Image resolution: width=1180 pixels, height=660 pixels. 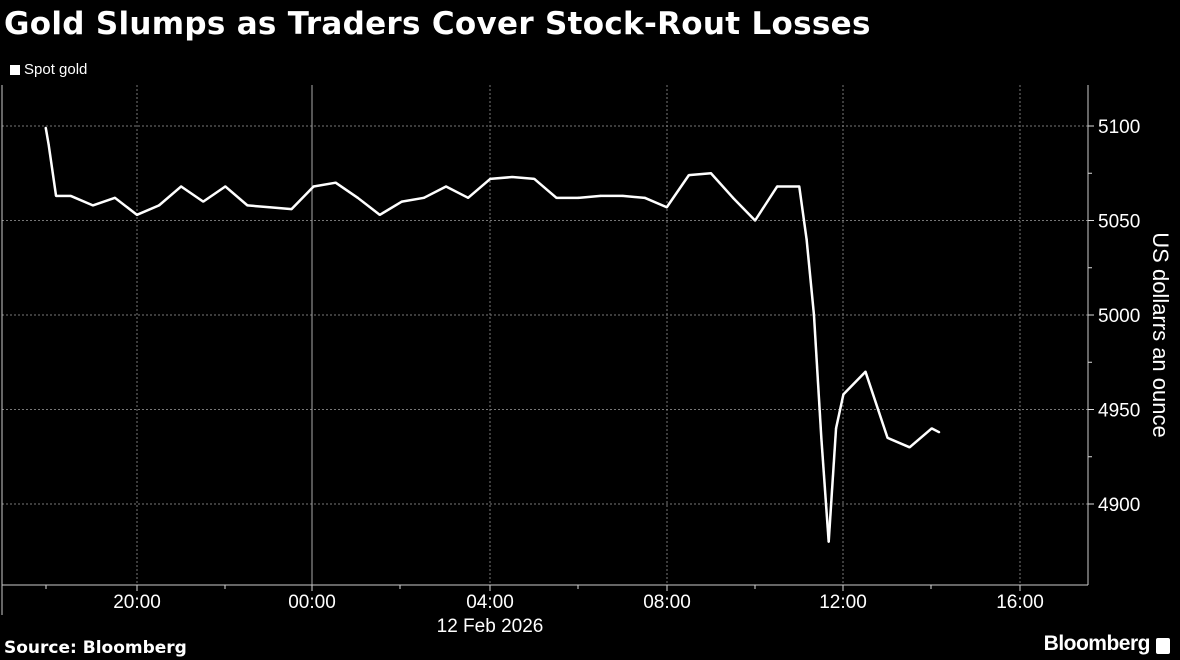 I want to click on legend-label: Spot gold, so click(x=56, y=69).